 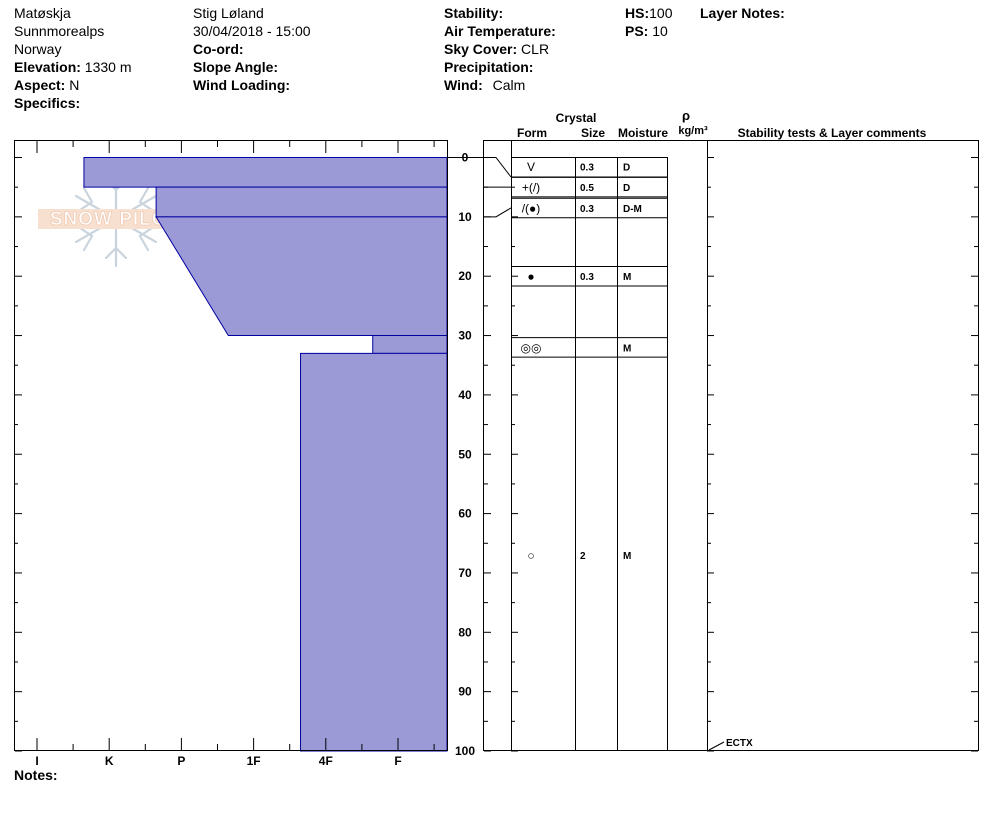 I want to click on grain-size-1: 0.5, so click(x=587, y=188).